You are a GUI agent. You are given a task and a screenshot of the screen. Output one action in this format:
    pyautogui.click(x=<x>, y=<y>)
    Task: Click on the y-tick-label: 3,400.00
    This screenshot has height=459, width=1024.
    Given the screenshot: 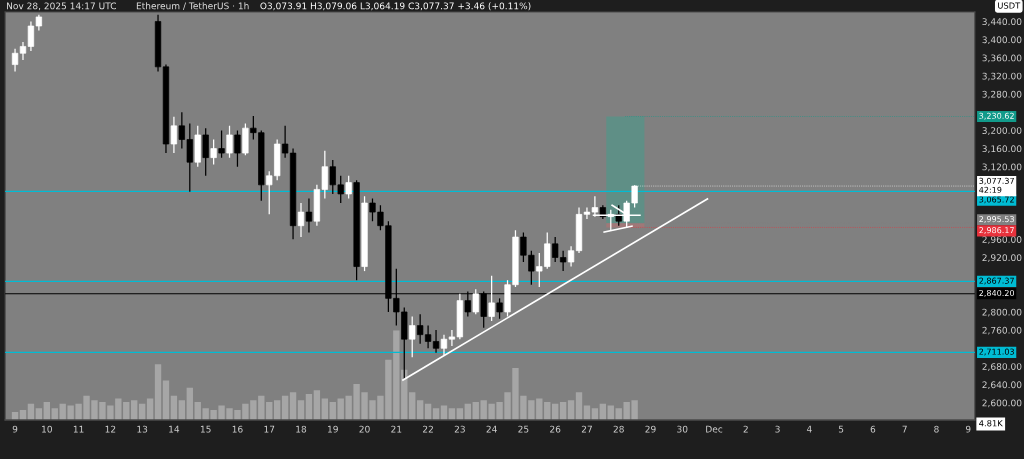 What is the action you would take?
    pyautogui.click(x=1002, y=40)
    